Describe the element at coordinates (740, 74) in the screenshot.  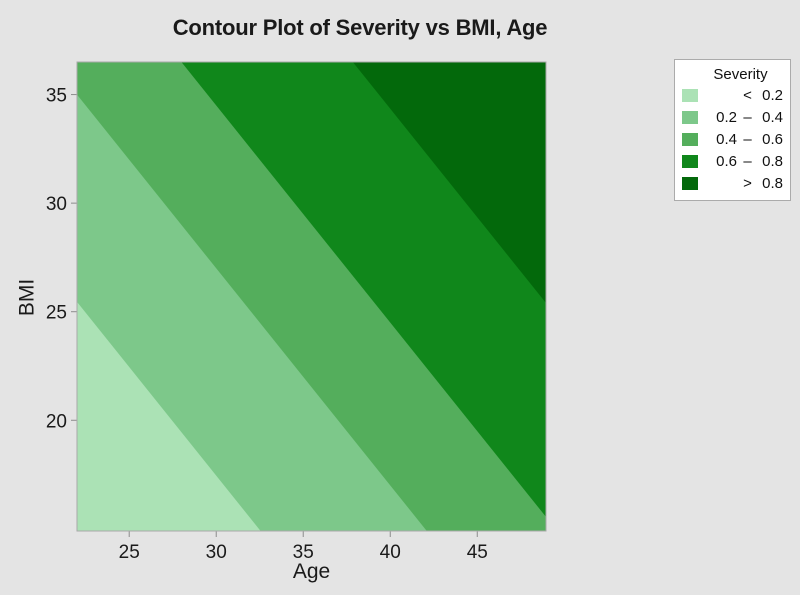
I see `legend-title: Severity` at that location.